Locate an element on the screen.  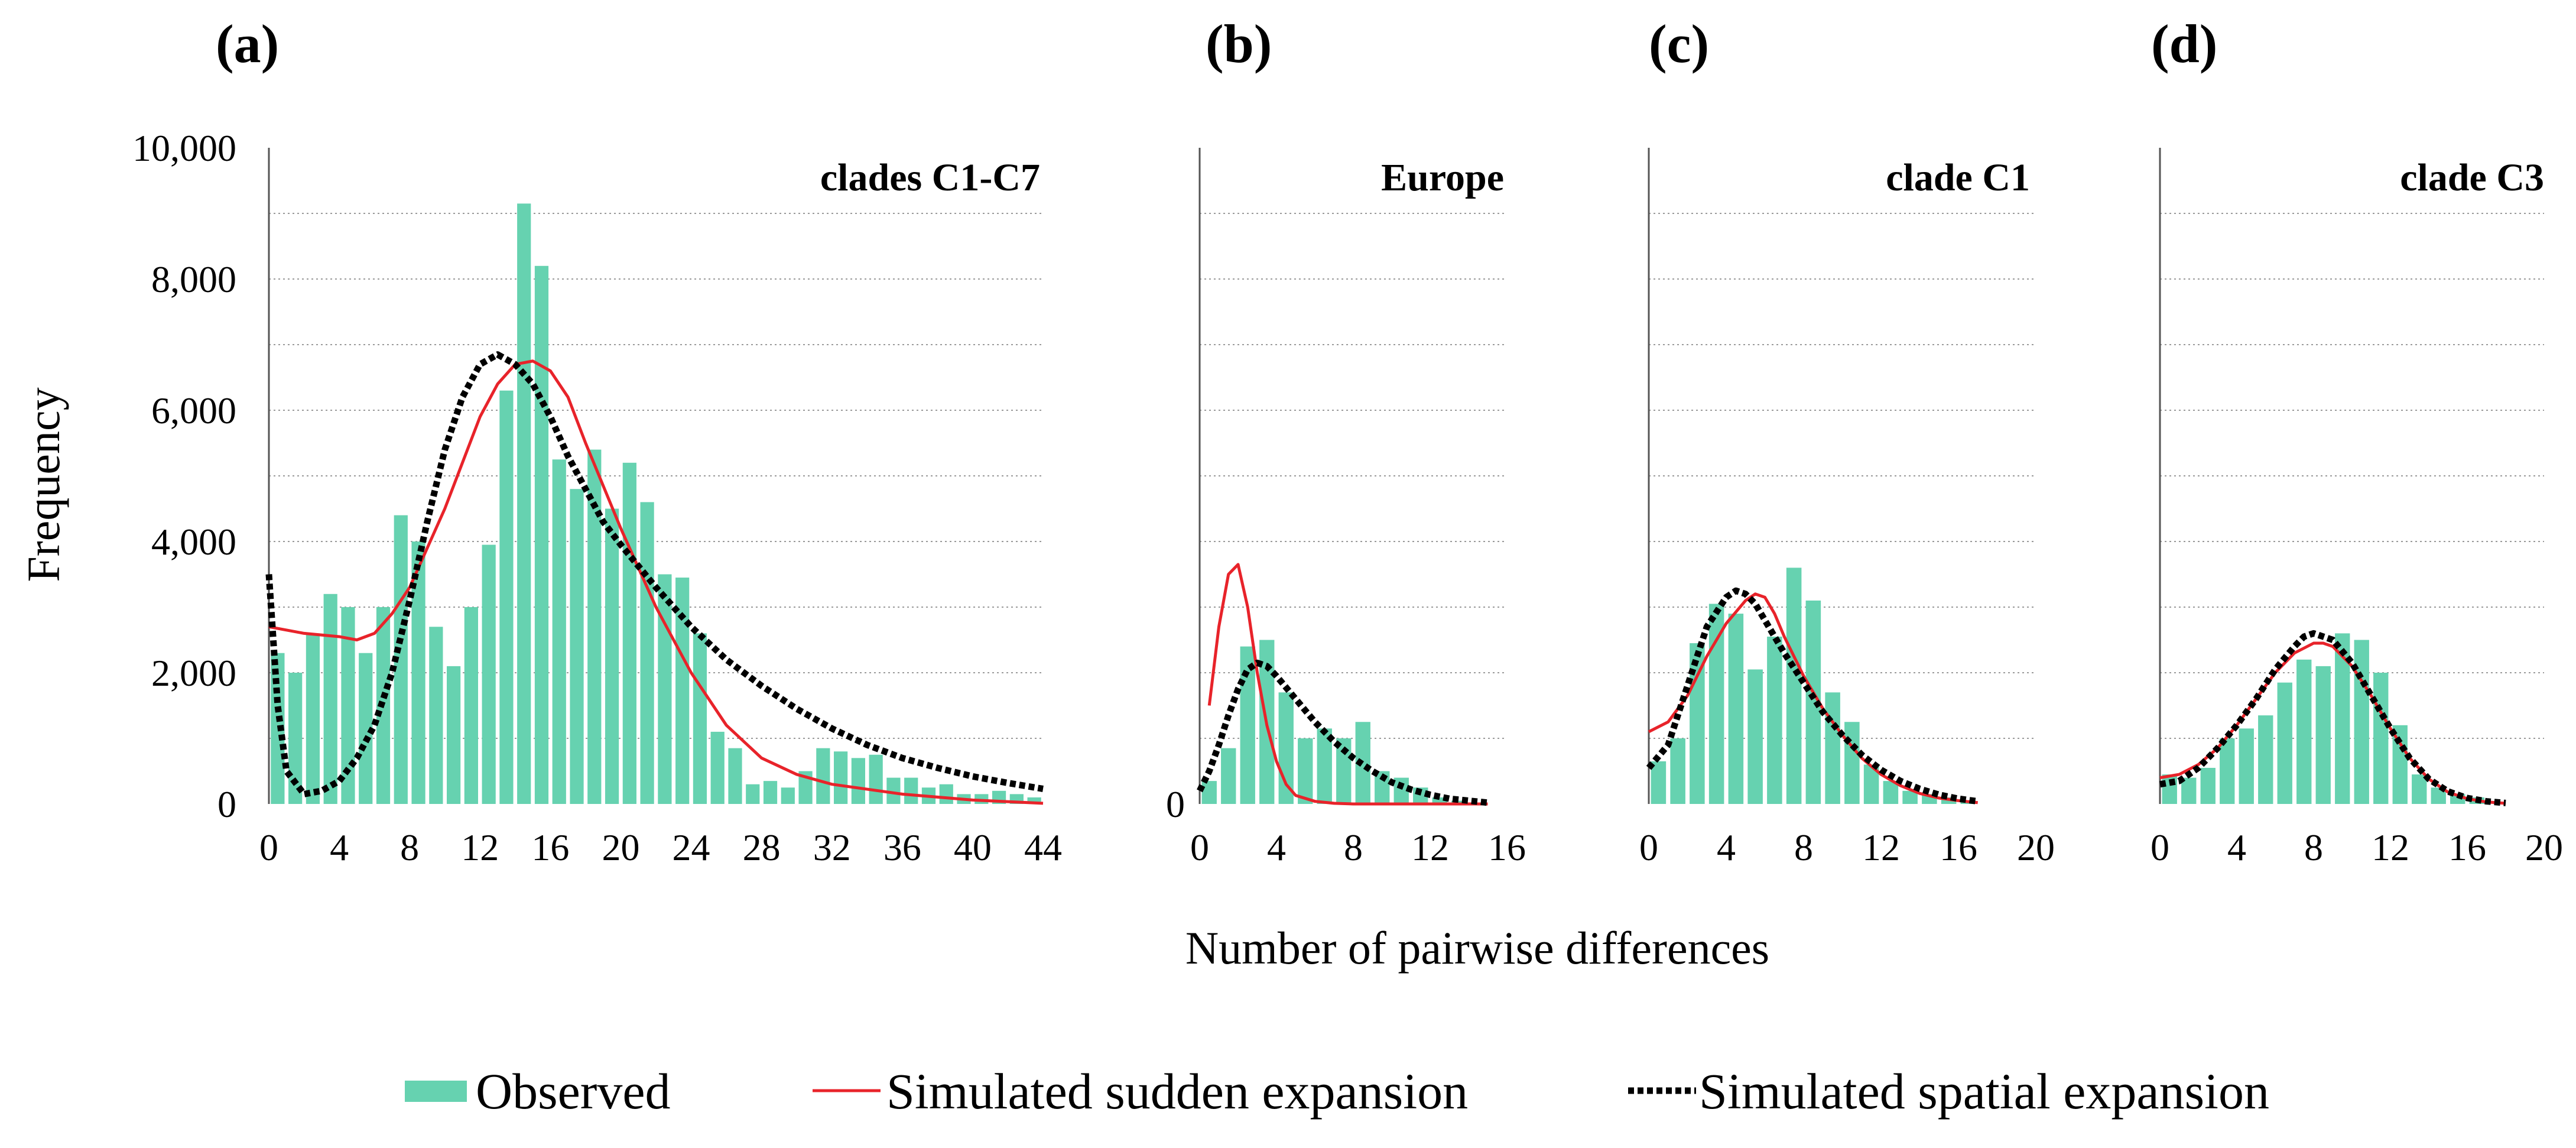
xtick-a-36: 36 is located at coordinates (902, 847).